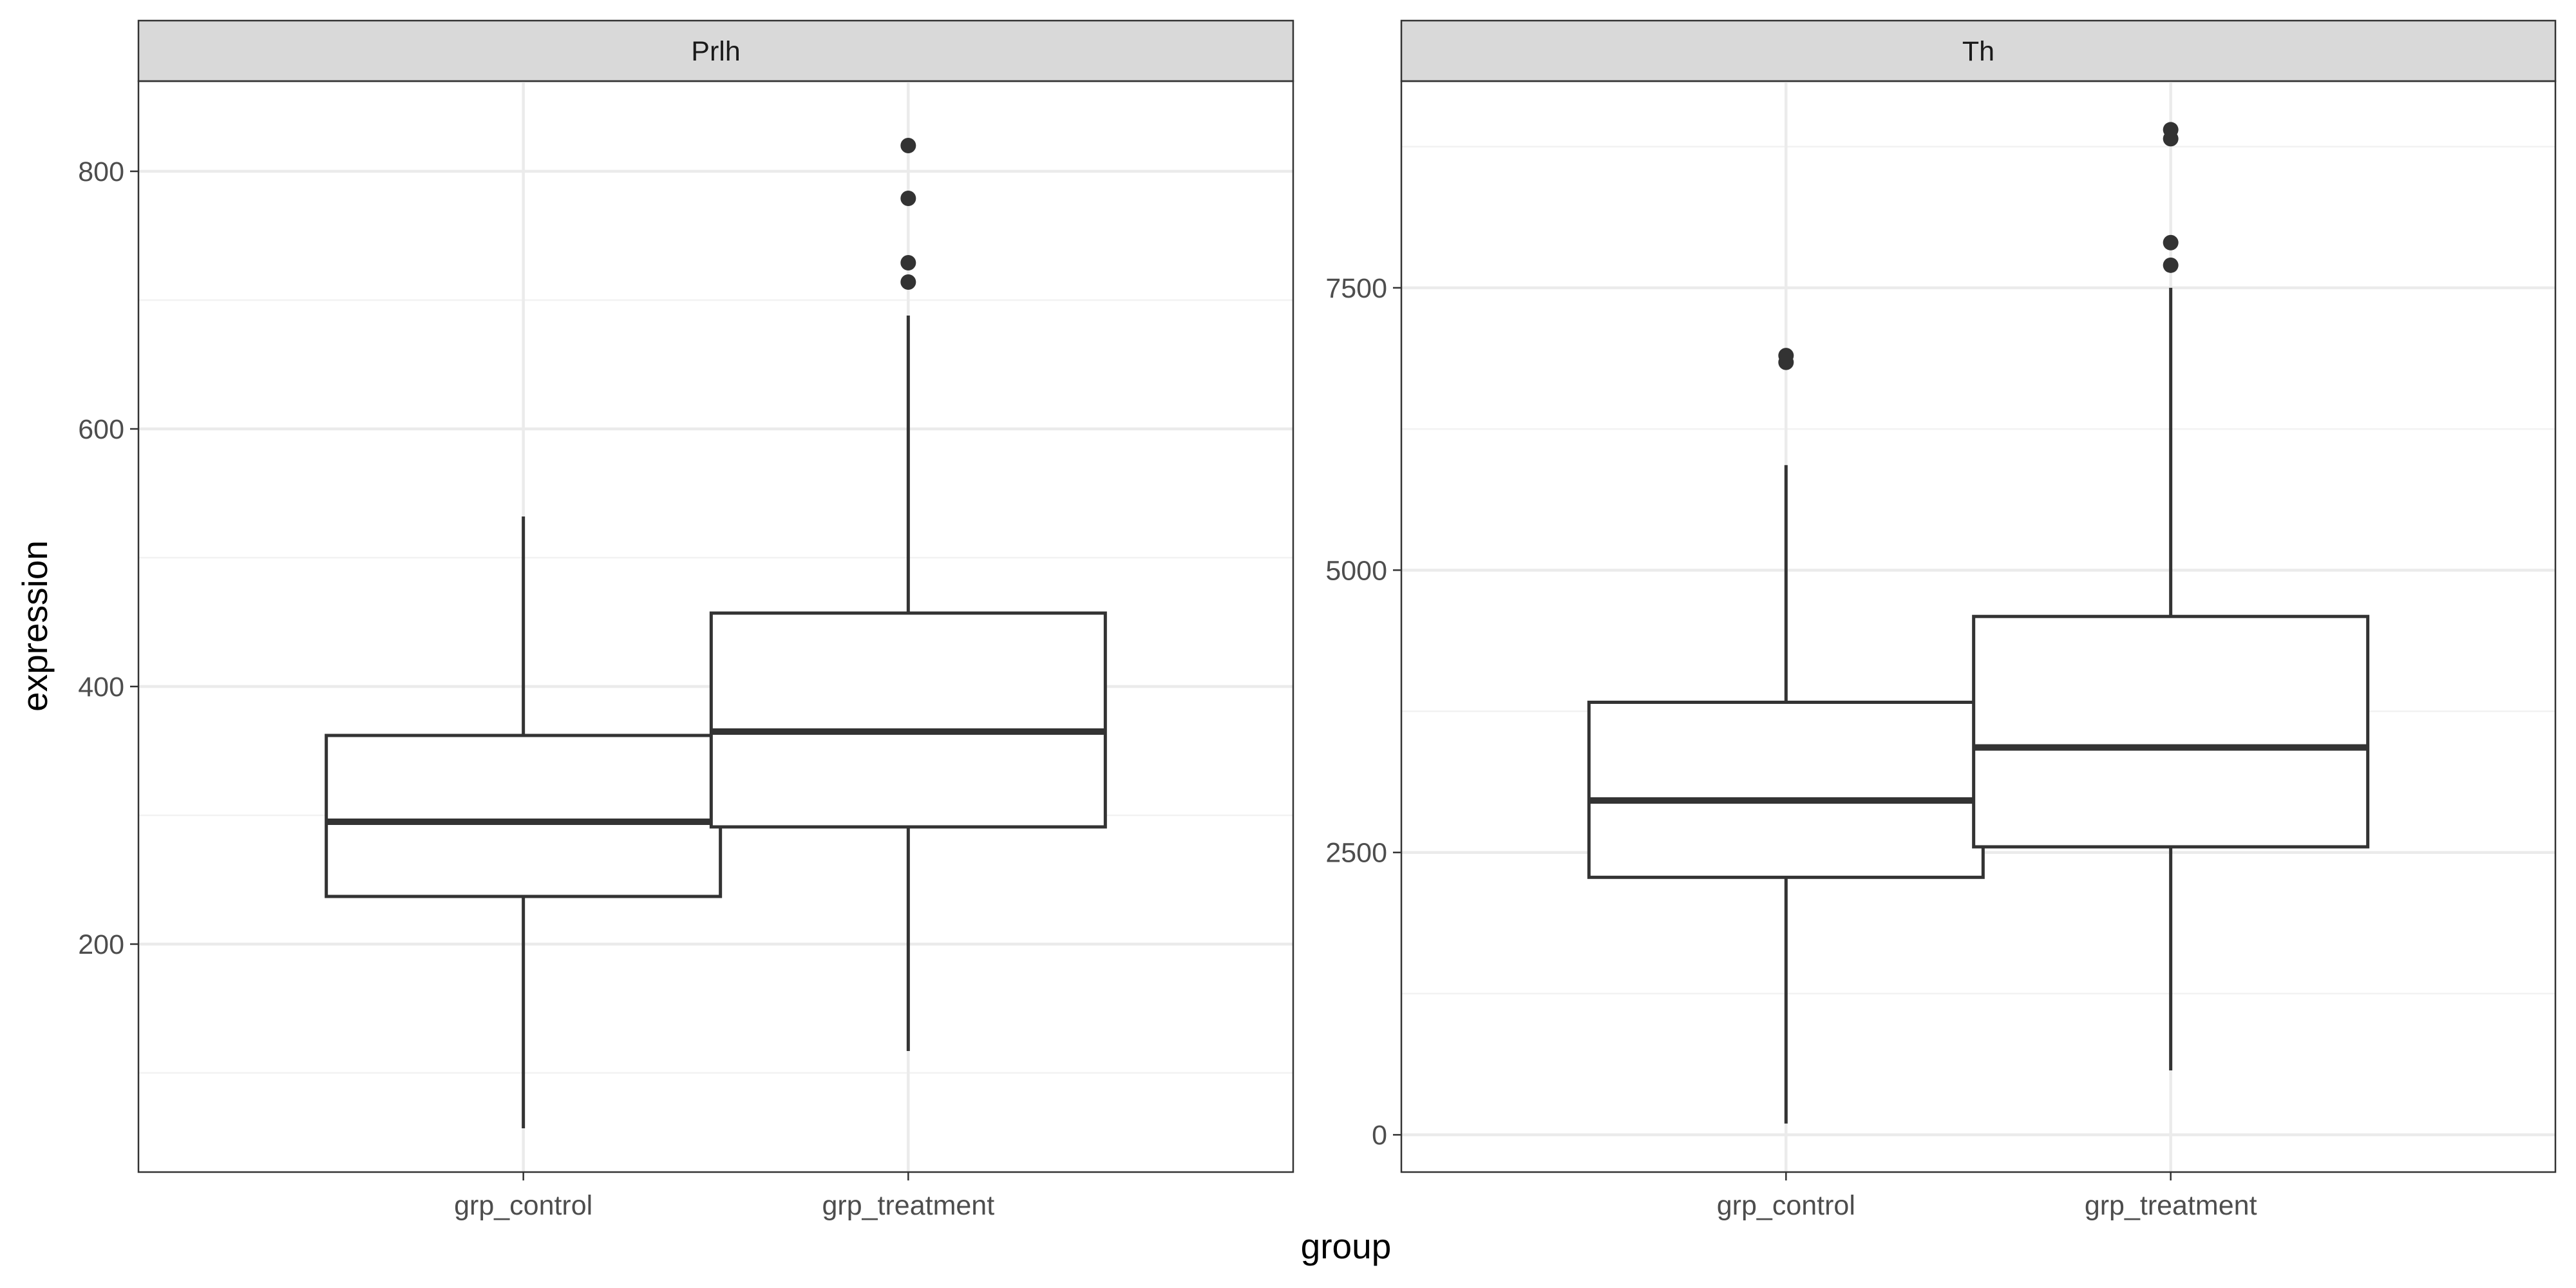 This screenshot has height=1288, width=2576. I want to click on y-tick-label: 0, so click(1380, 1135).